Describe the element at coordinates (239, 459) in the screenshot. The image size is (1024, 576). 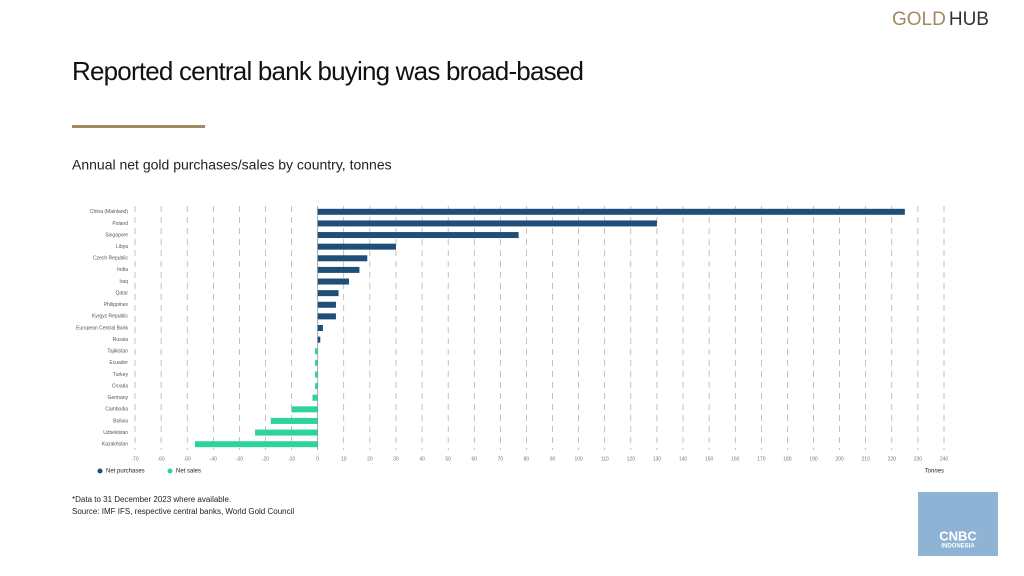
I see `x-tick-label: -30` at that location.